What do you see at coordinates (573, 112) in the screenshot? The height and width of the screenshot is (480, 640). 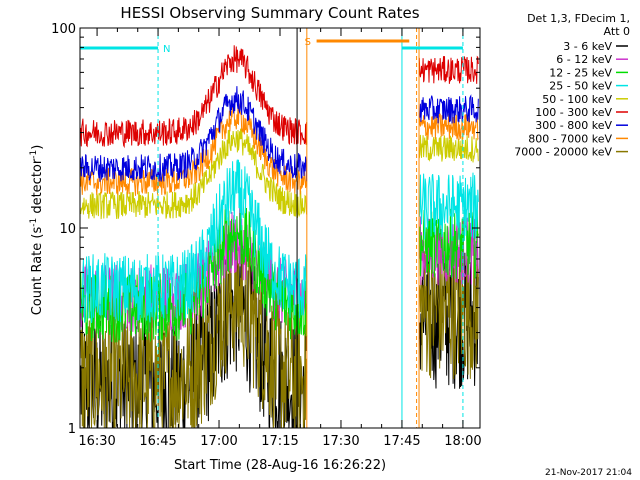 I see `legend-label-5: 100 - 300 keV` at bounding box center [573, 112].